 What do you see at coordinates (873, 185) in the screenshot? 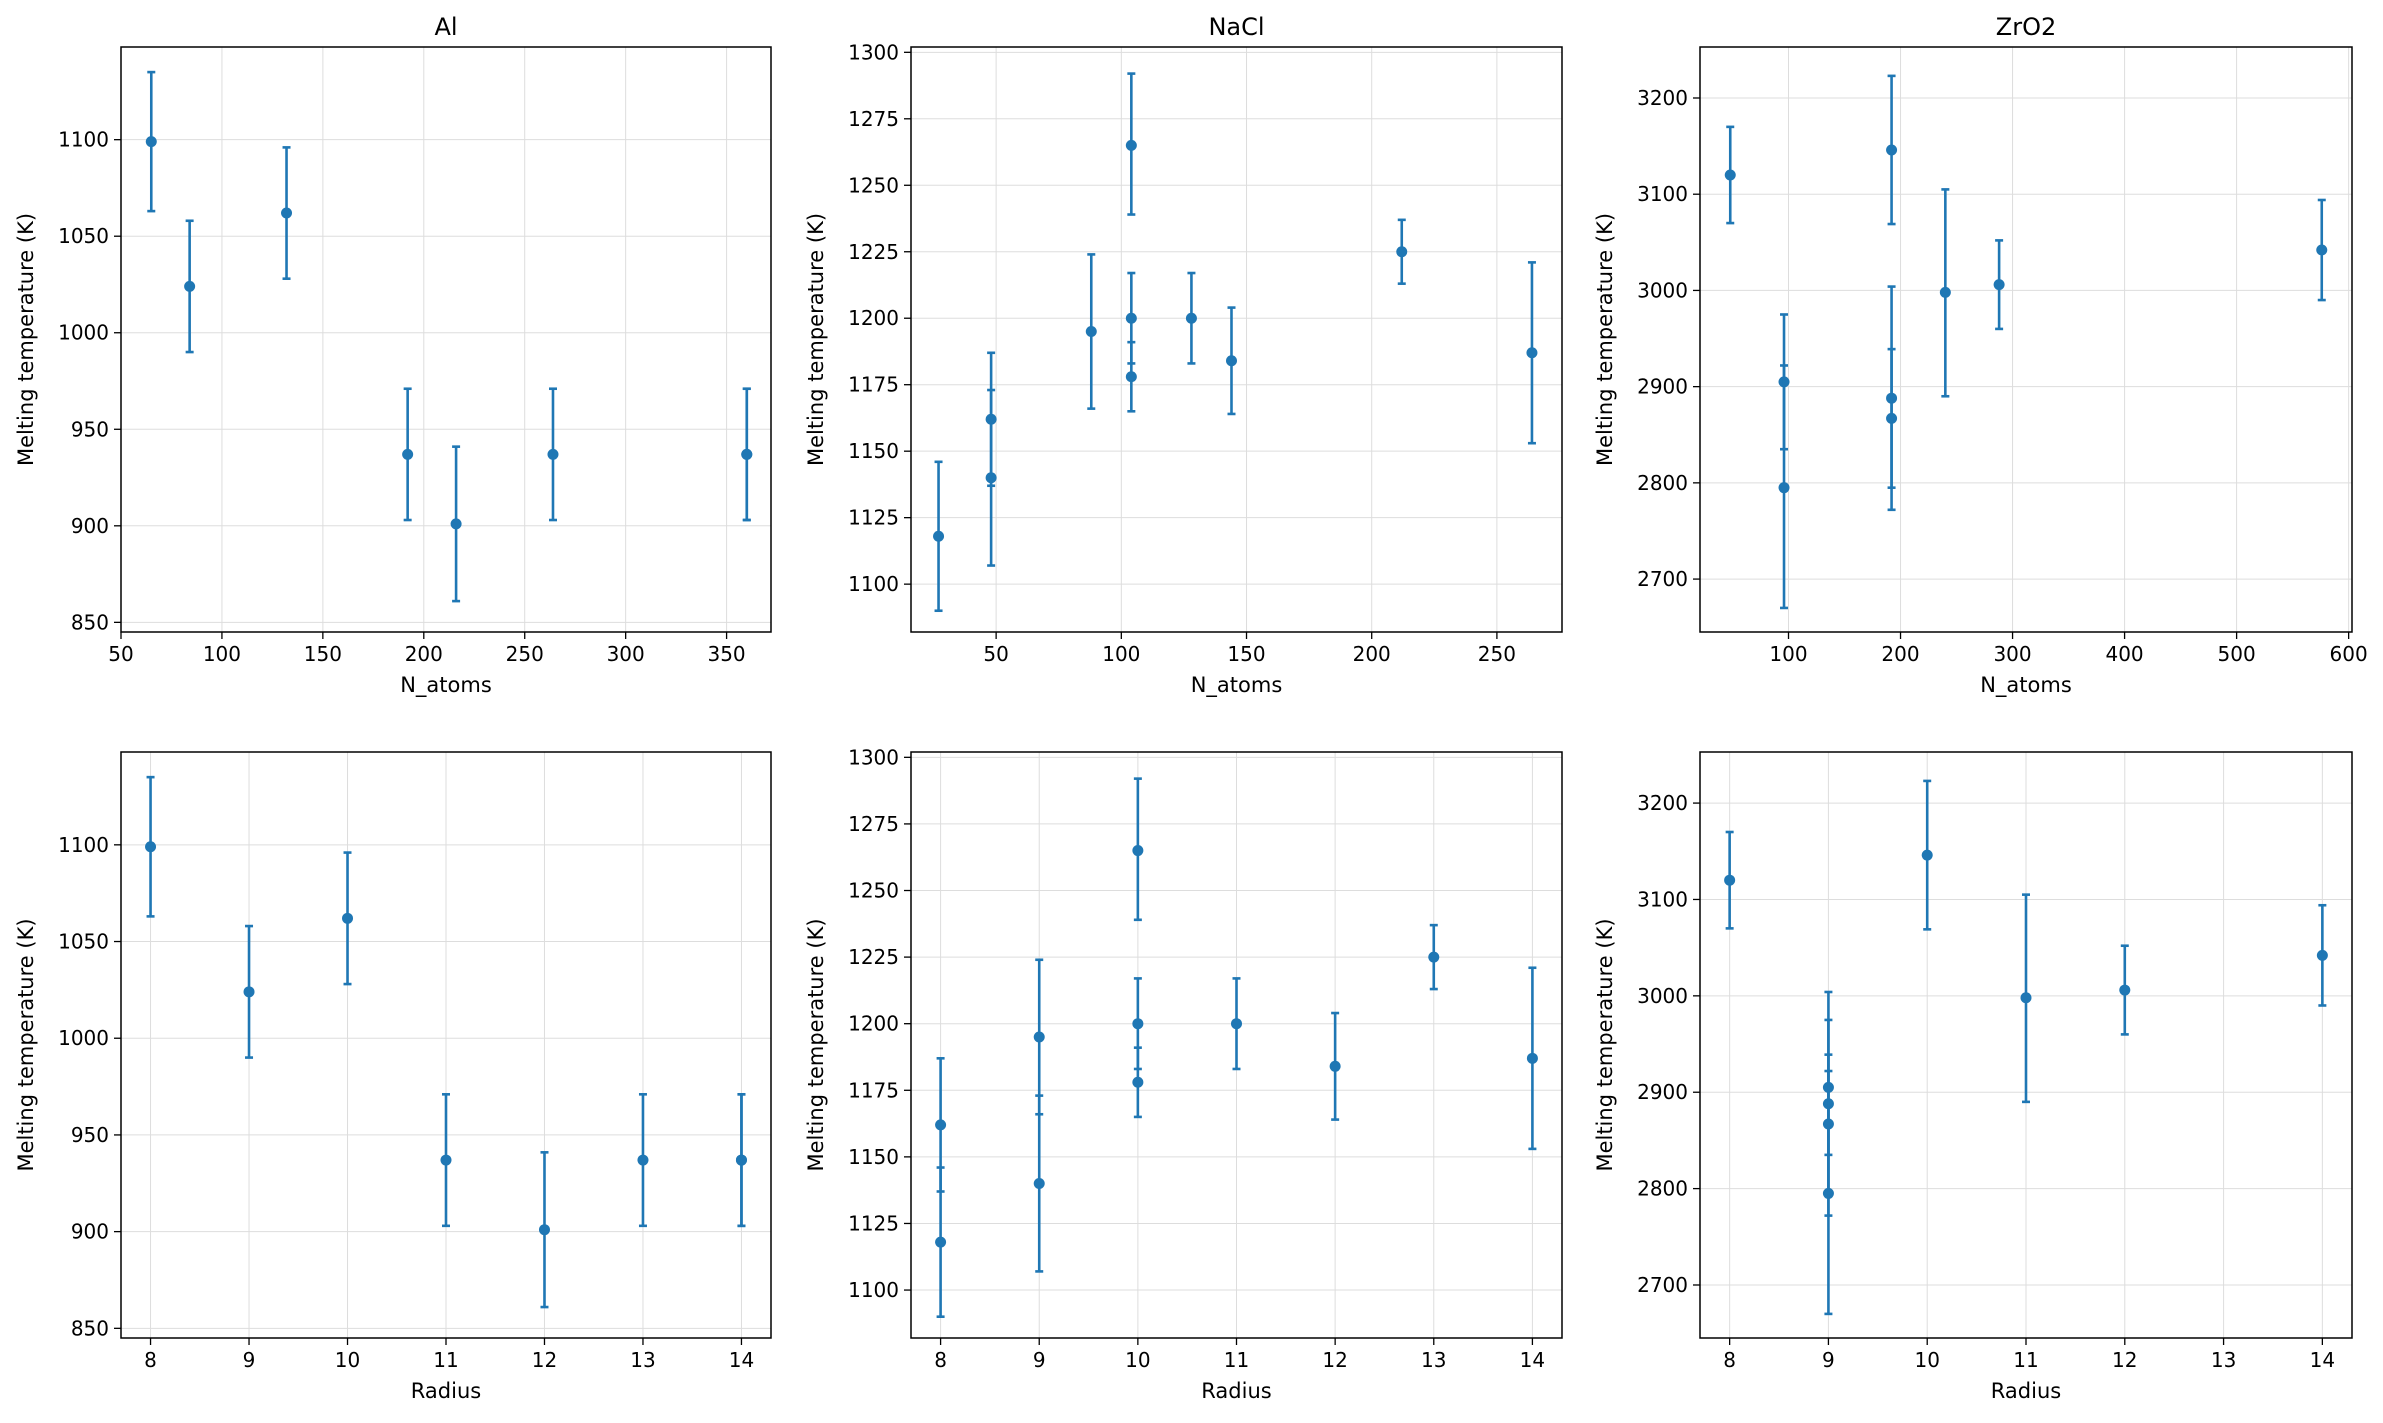
I see `y-tick-label: 1250` at bounding box center [873, 185].